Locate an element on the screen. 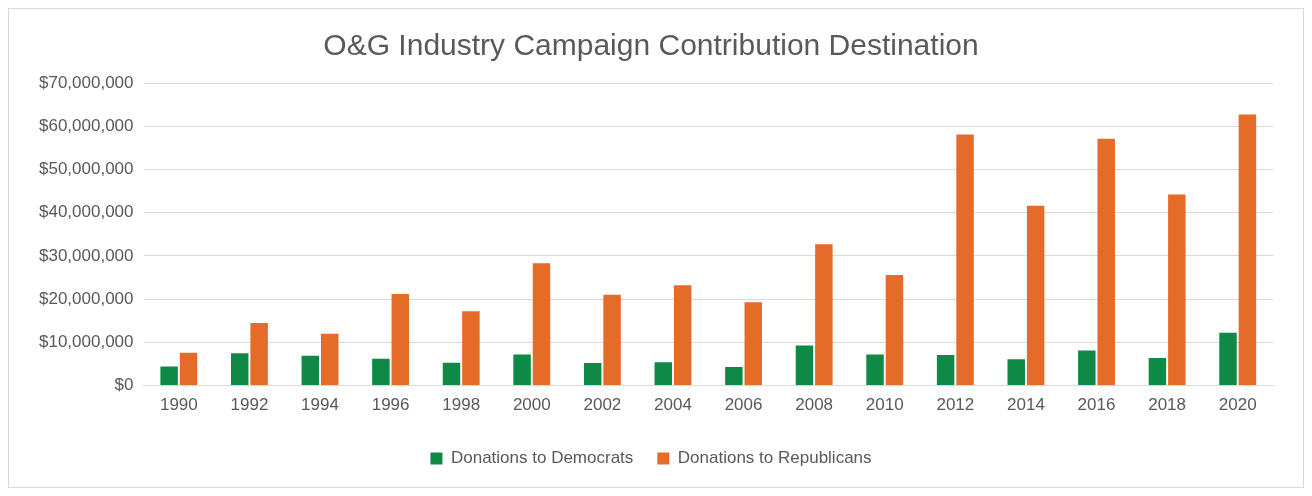  x-tick-label: 2016 is located at coordinates (1096, 405).